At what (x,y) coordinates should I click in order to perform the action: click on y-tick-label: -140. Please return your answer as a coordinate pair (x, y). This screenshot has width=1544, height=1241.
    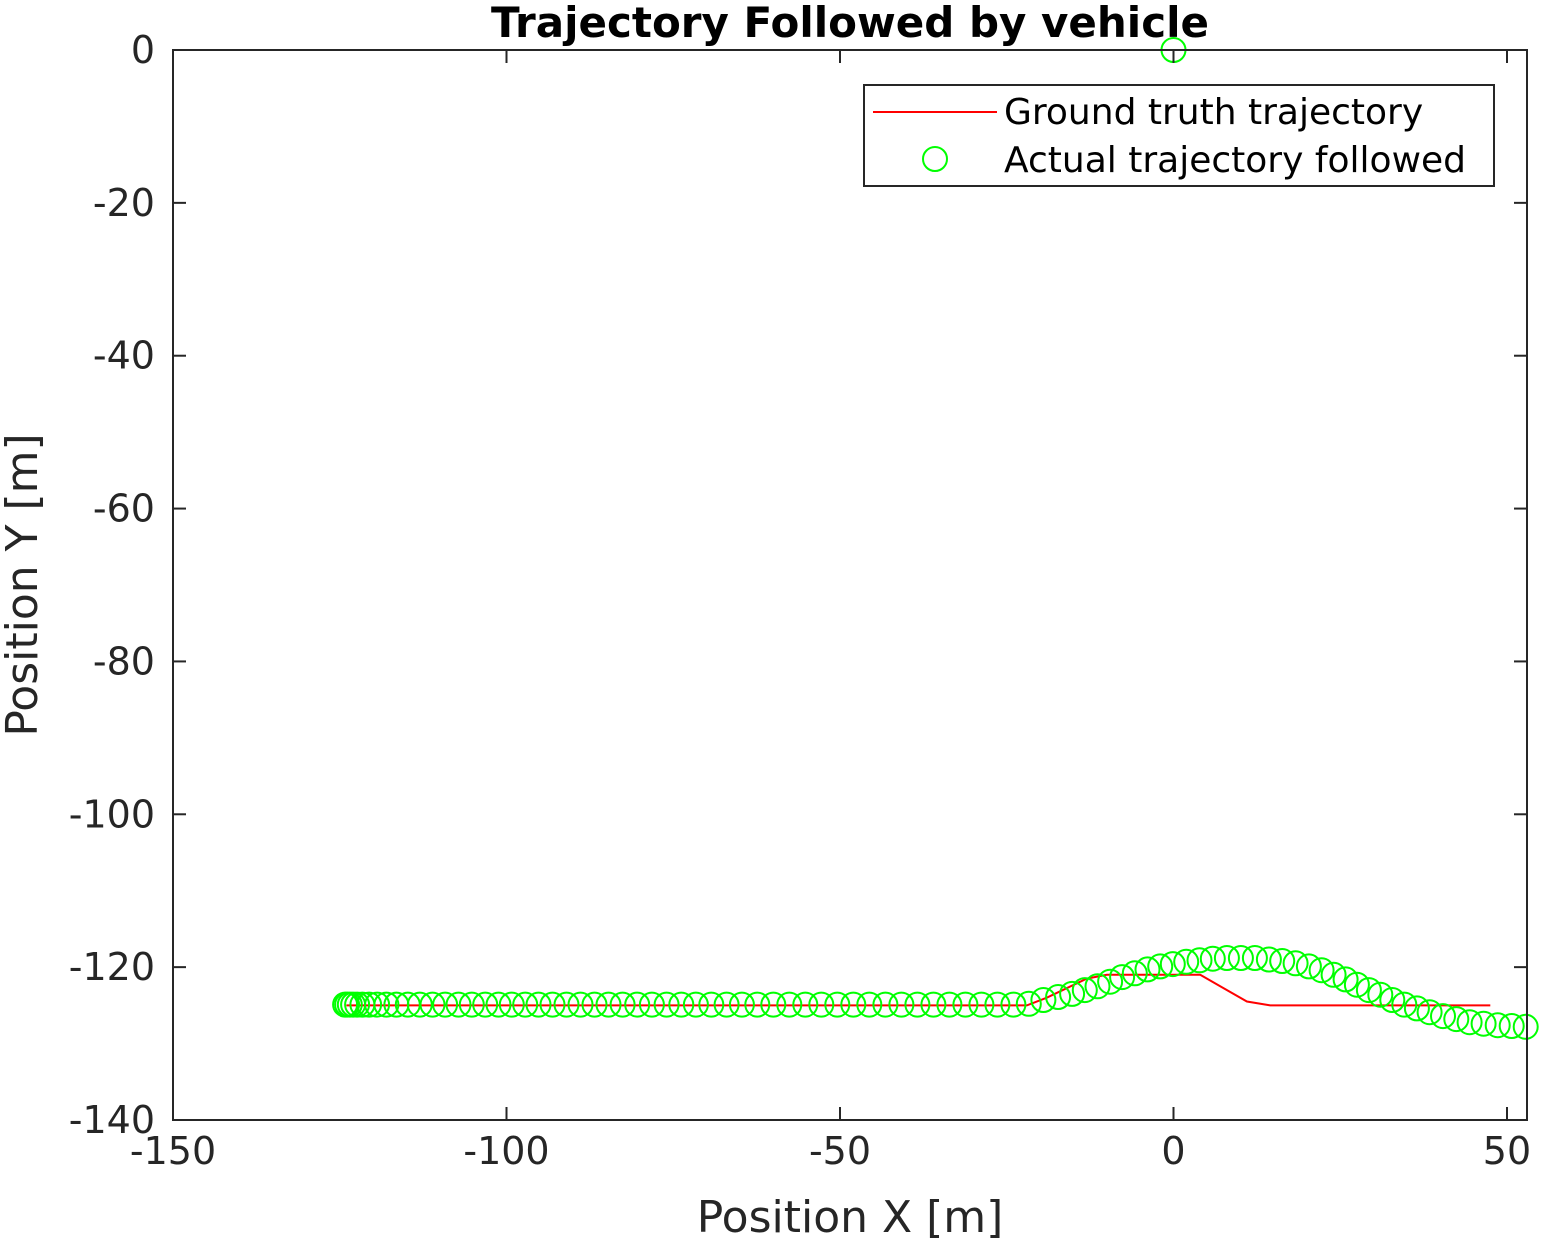
    Looking at the image, I should click on (112, 1120).